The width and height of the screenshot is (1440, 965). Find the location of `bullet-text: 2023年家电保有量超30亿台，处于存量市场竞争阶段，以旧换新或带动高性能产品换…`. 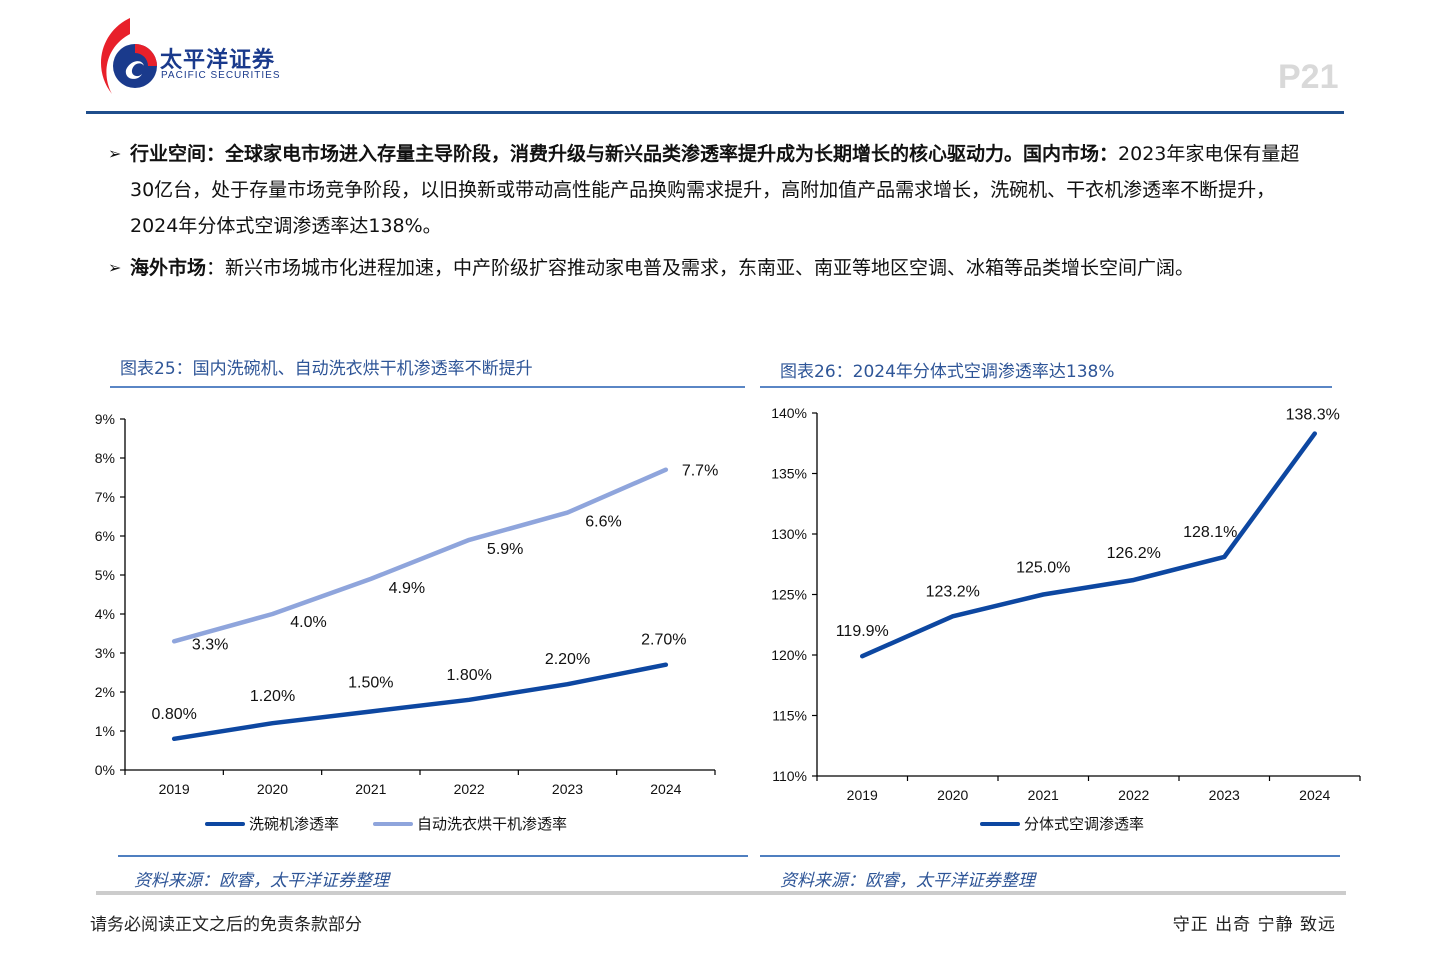

bullet-text: 2023年家电保有量超30亿台，处于存量市场竞争阶段，以旧换新或带动高性能产品换… is located at coordinates (715, 190).